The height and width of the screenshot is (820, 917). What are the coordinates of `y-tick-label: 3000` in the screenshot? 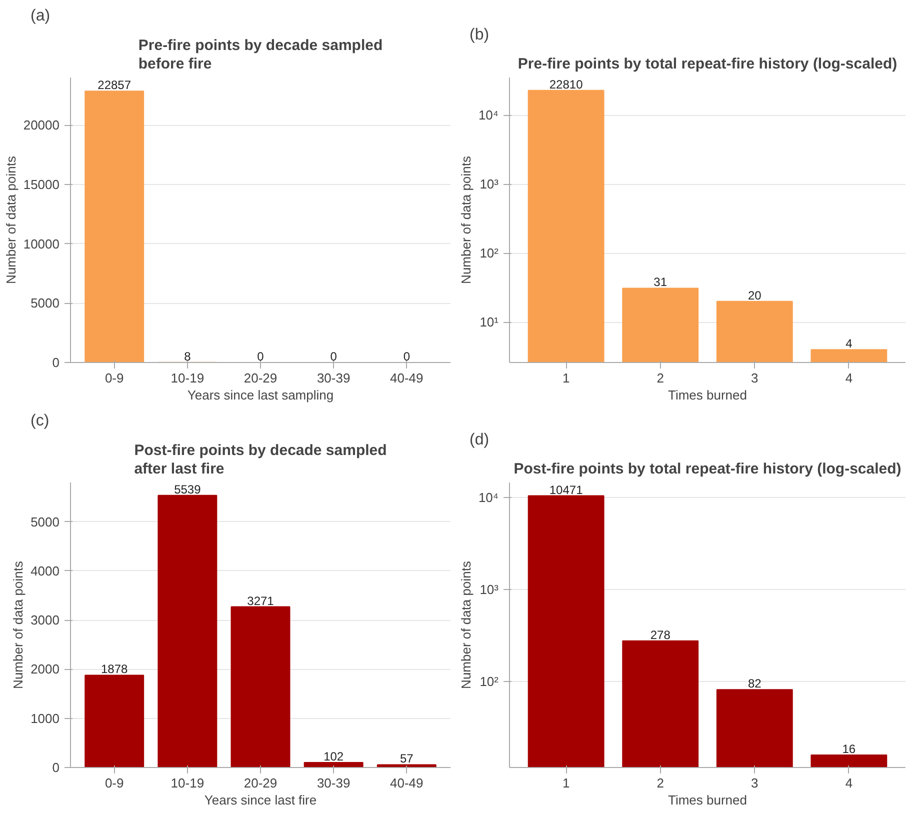 It's located at (45, 620).